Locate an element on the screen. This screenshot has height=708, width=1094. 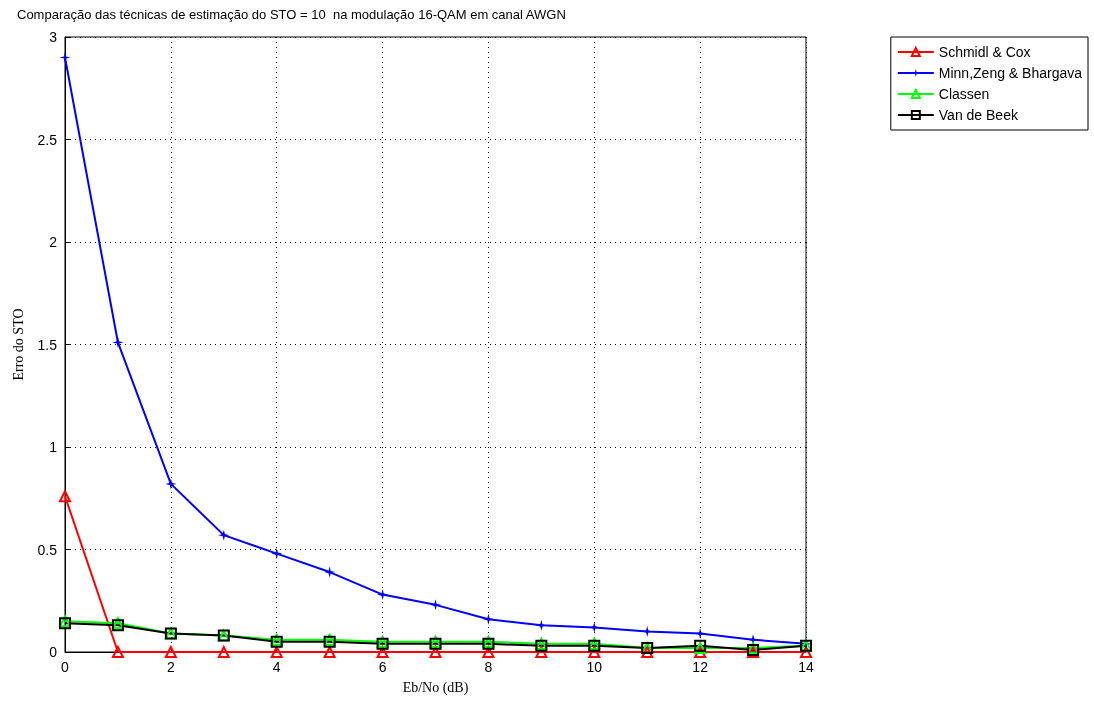
chart-title: Comparação das técnicas de estimação do STO = 10 na modulação 16-QAM em canal AWGN is located at coordinates (291, 14).